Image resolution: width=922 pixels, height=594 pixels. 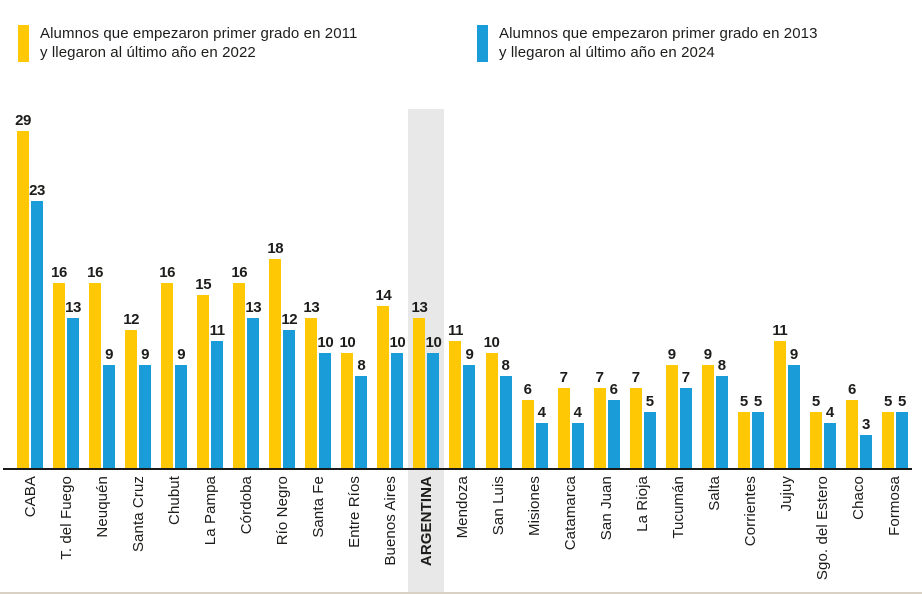 I want to click on bar-column: 13, so click(x=419, y=384).